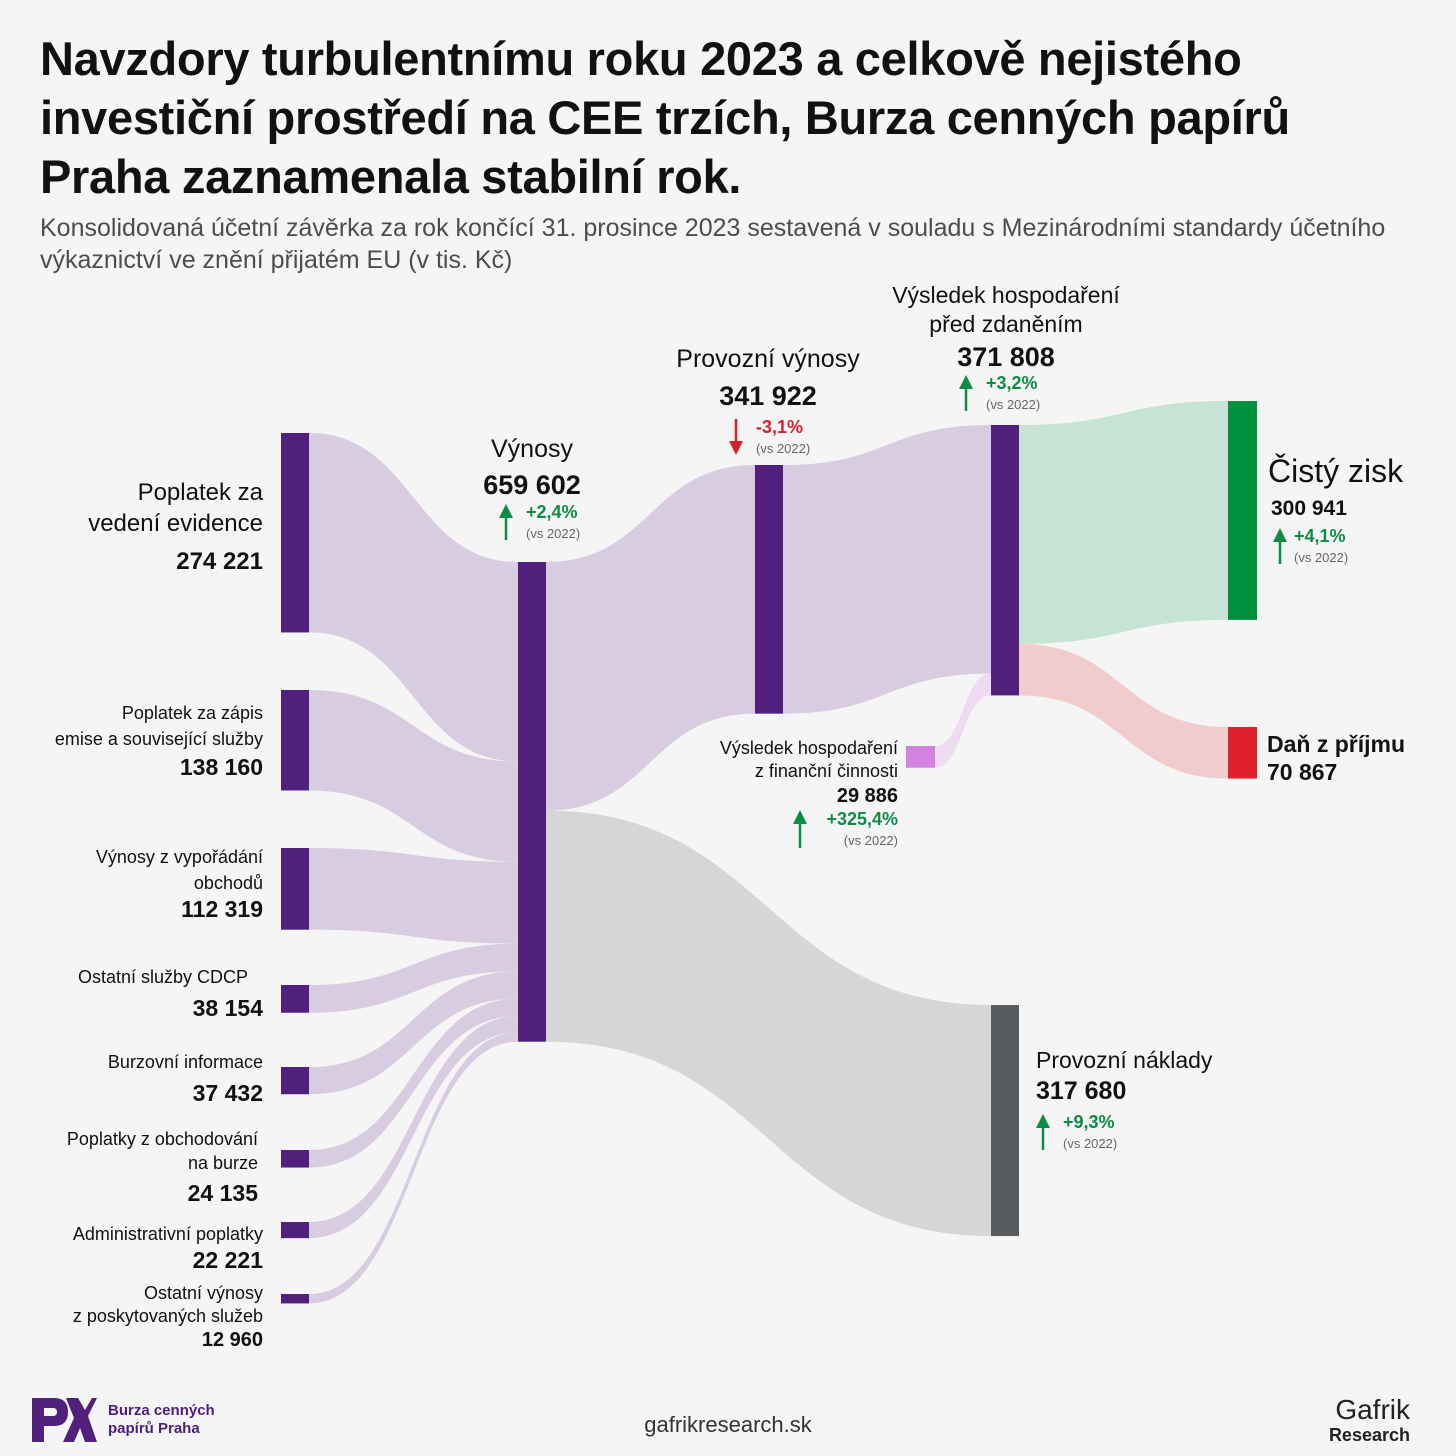  I want to click on flow-poplatky-obchodovani, so click(413, 1083).